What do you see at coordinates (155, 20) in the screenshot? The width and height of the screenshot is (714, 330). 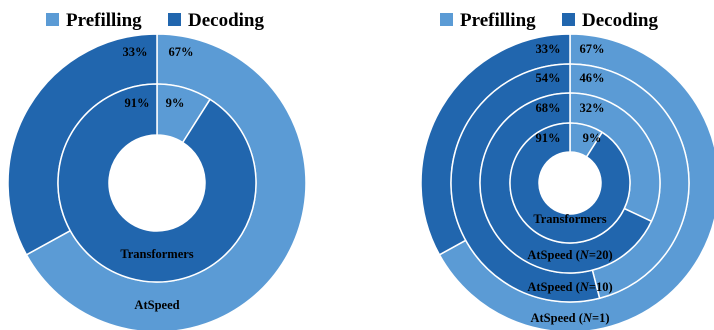 I see `legend-left: Prefilling Decoding` at bounding box center [155, 20].